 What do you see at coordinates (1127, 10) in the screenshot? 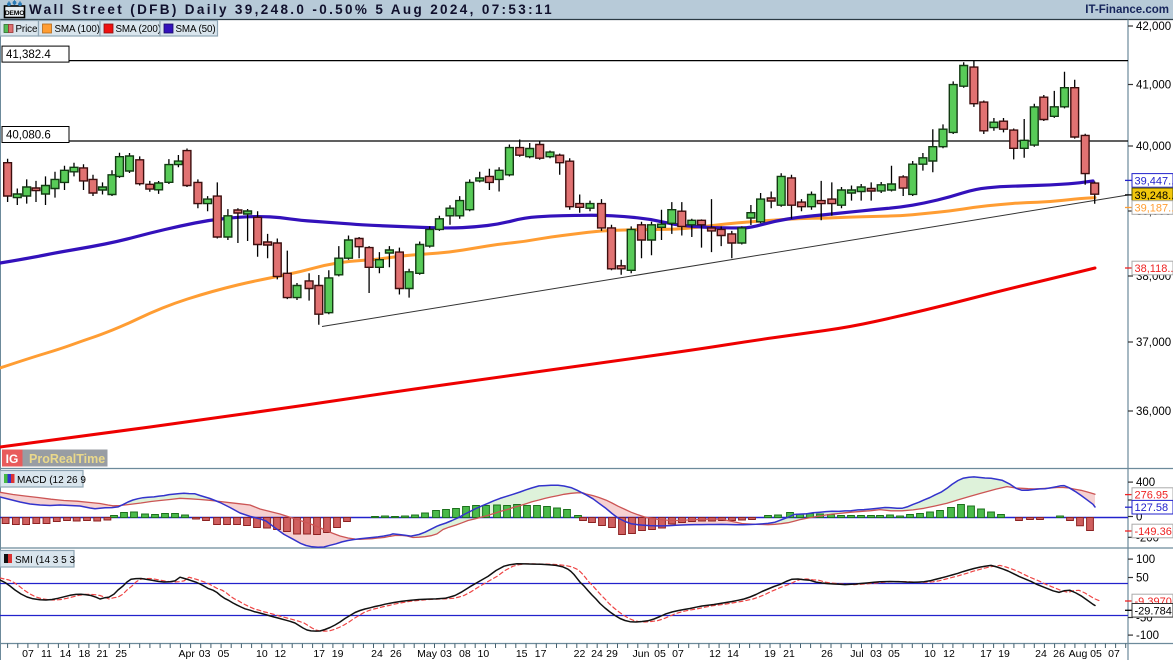
I see `svg-text: IT-Finance.com` at bounding box center [1127, 10].